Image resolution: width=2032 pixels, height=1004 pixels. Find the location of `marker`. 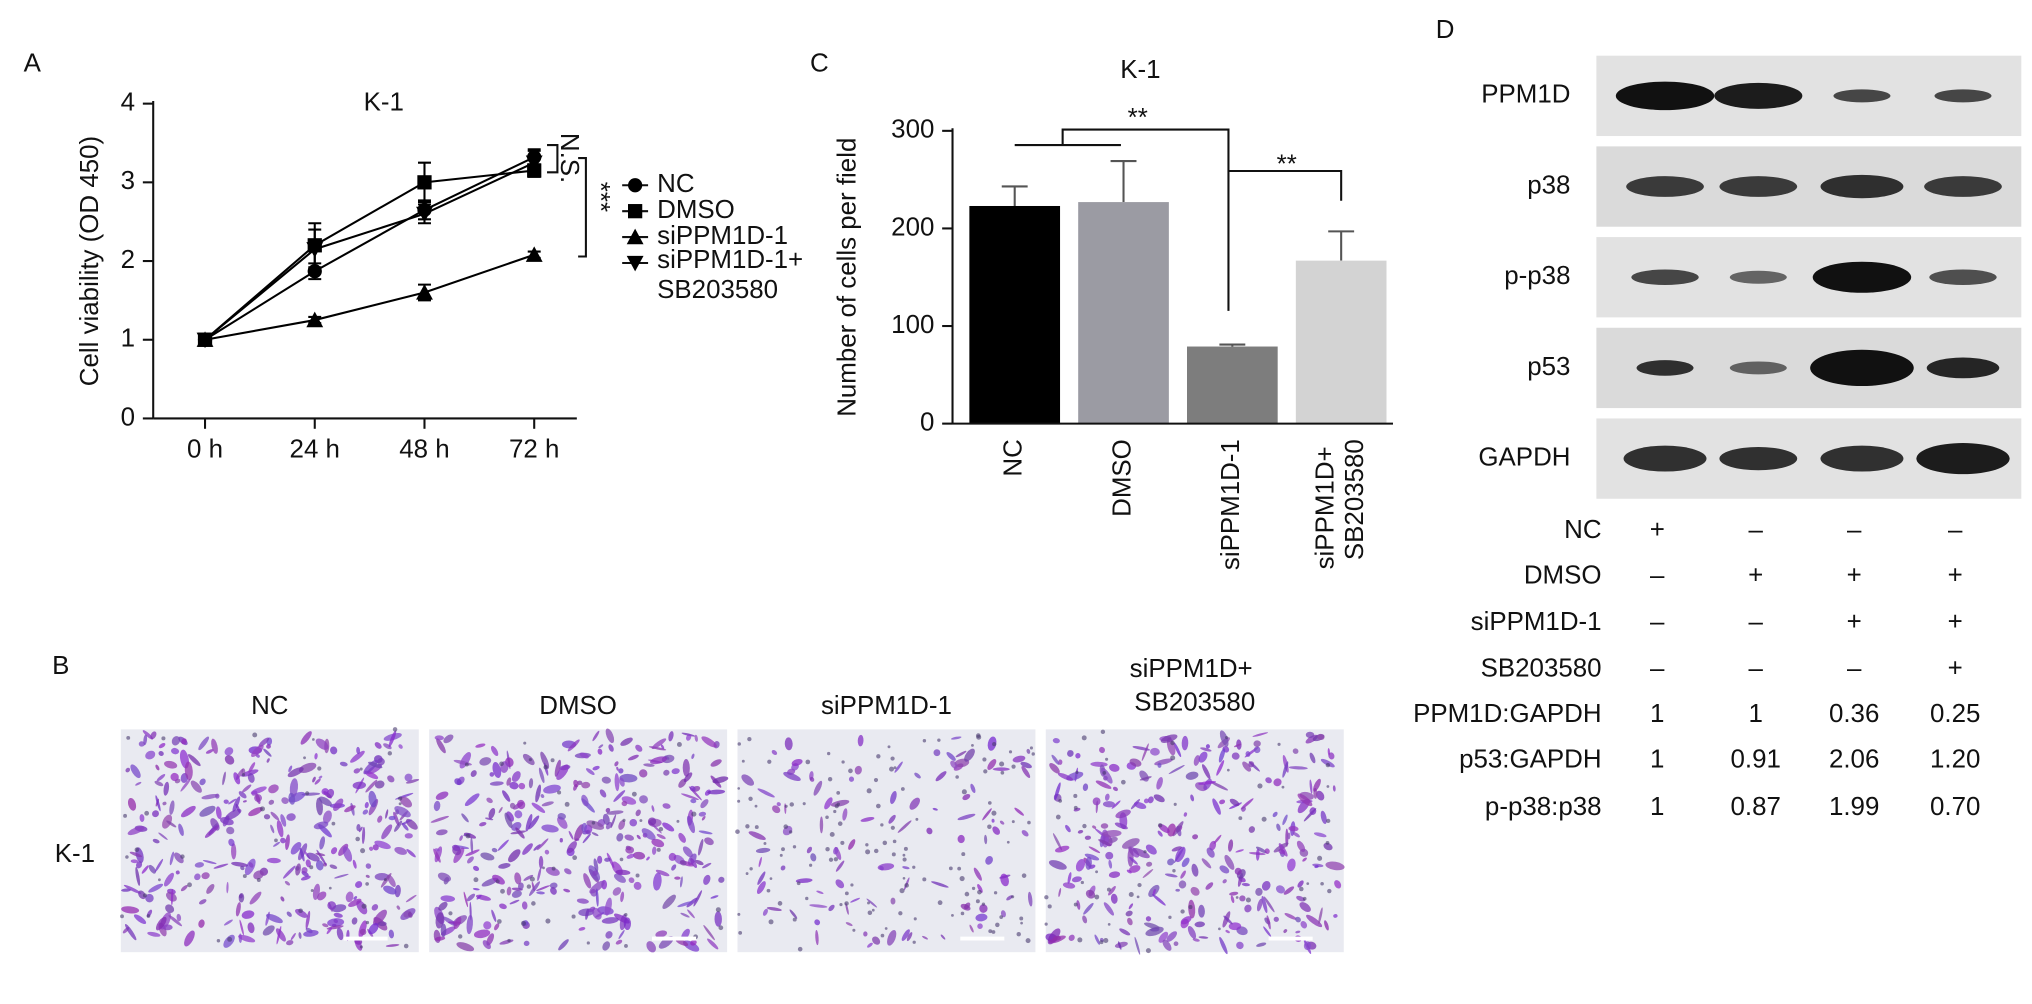

marker is located at coordinates (424, 182).